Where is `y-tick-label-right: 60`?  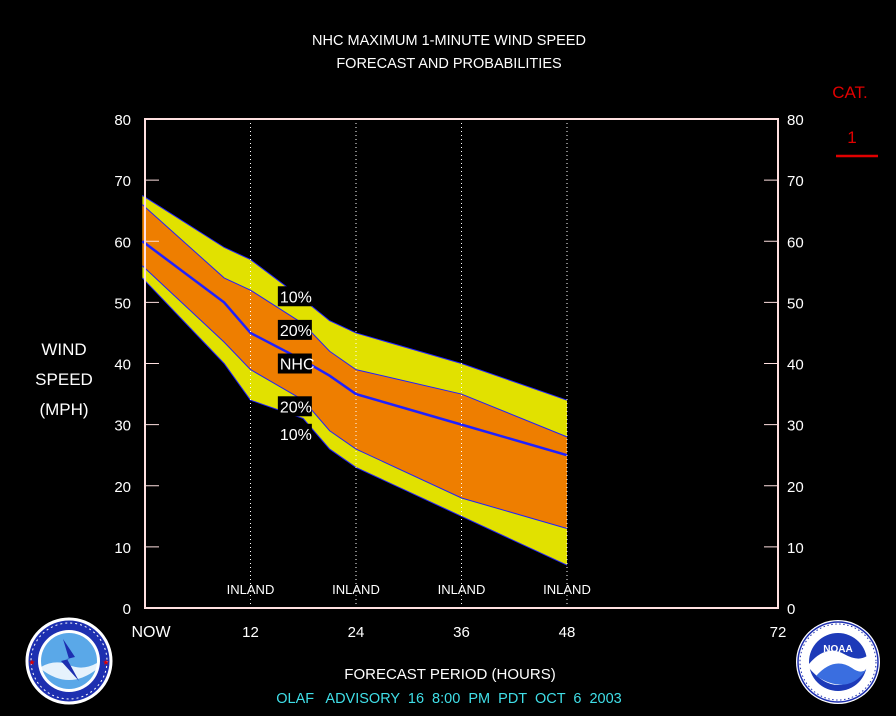
y-tick-label-right: 60 is located at coordinates (795, 242).